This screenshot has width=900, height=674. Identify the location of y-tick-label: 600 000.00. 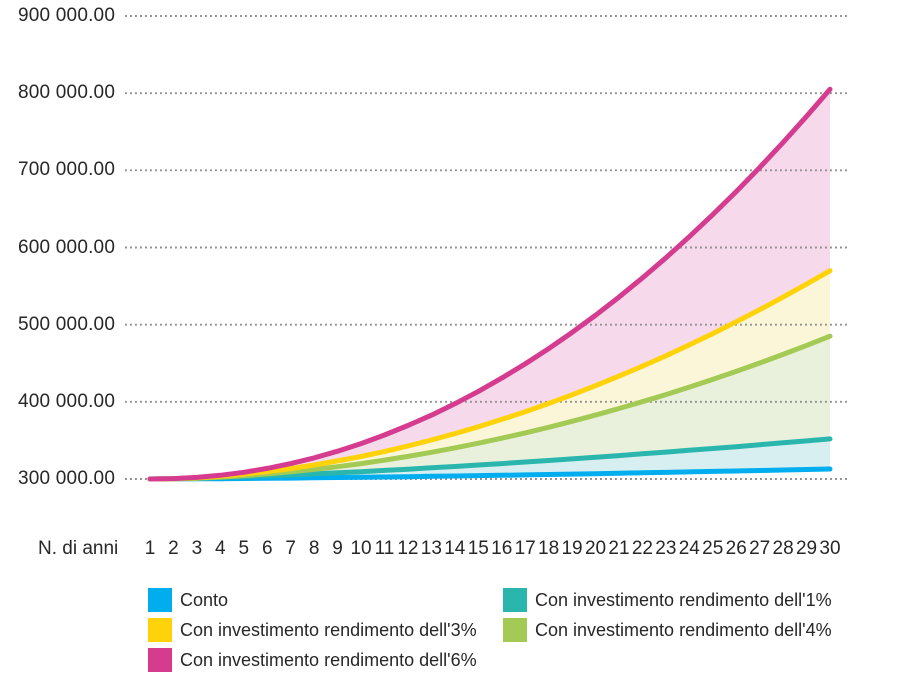
(67, 247).